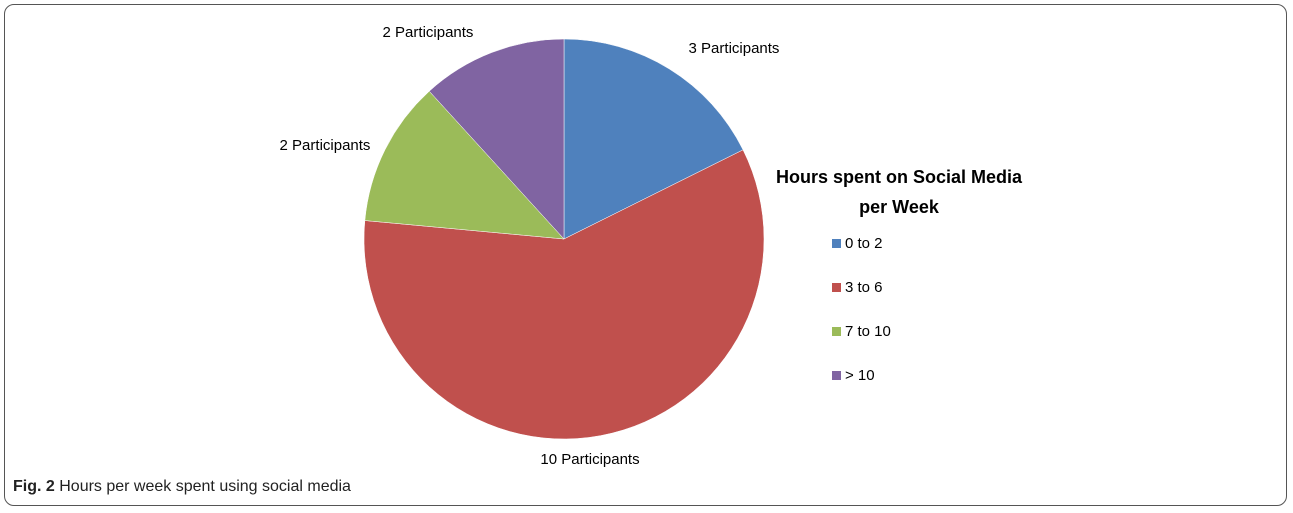  I want to click on slice-label-4: 2 Participants, so click(428, 32).